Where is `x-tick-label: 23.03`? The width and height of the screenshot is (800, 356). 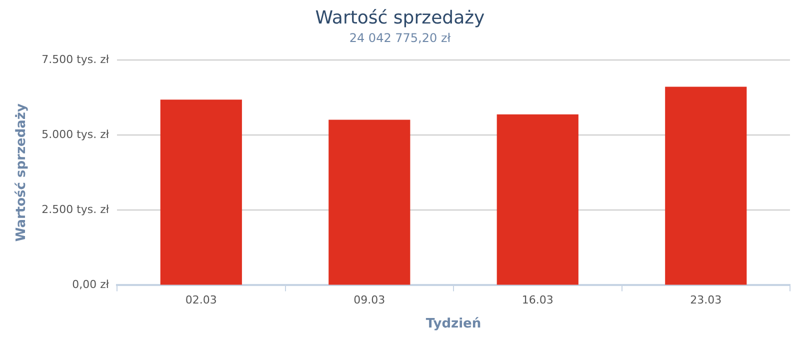
x-tick-label: 23.03 is located at coordinates (706, 300).